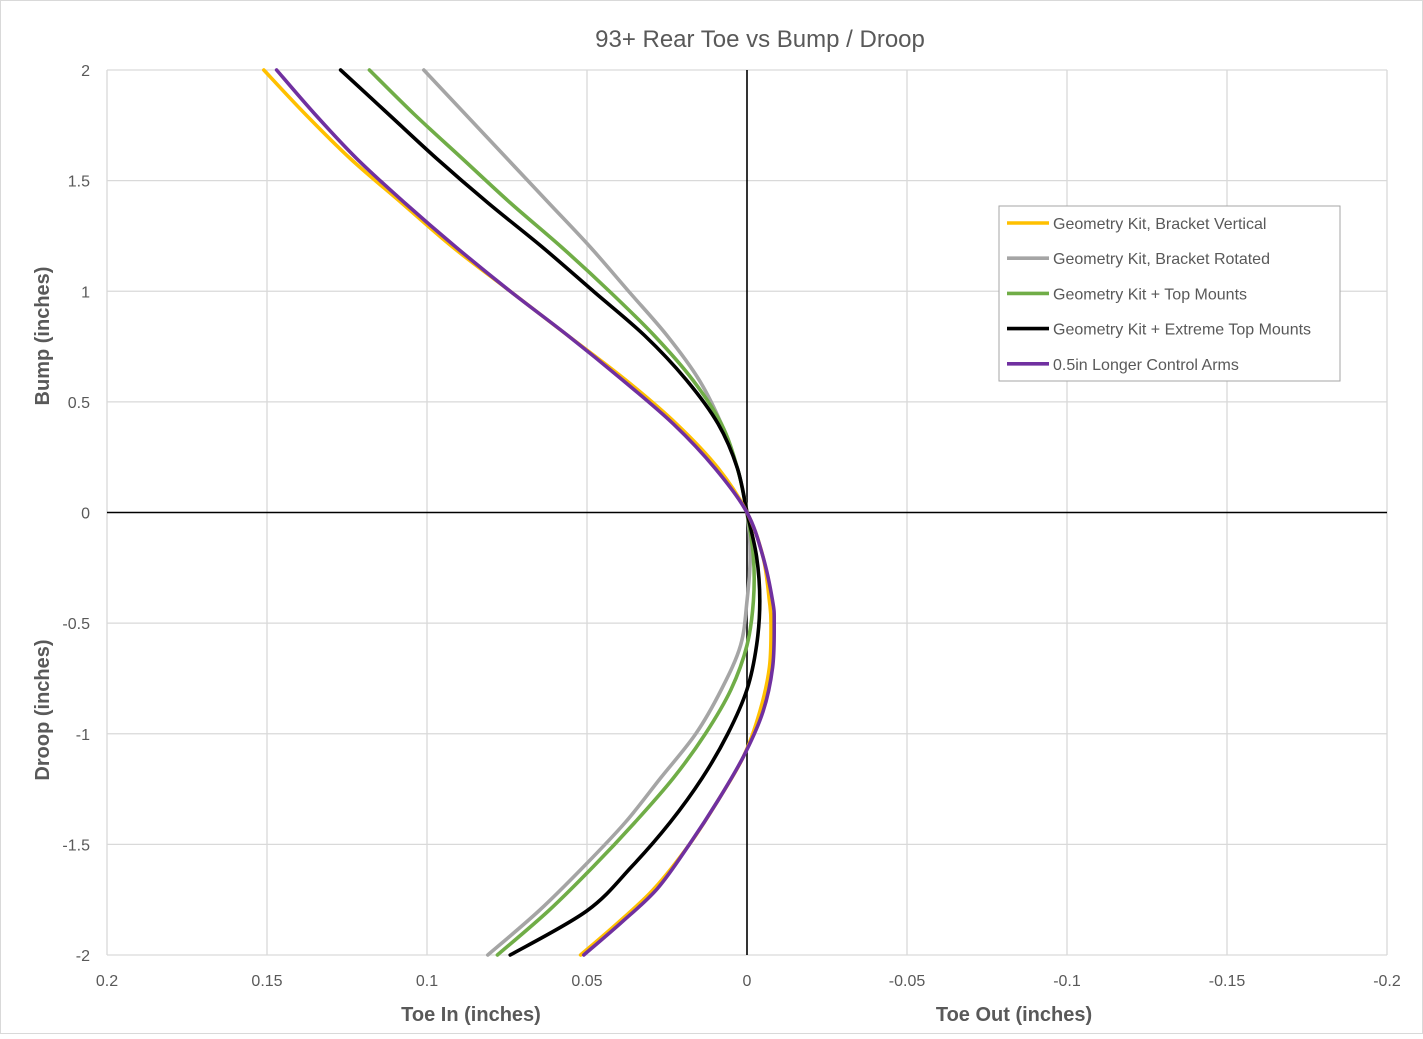 Image resolution: width=1423 pixels, height=1039 pixels. I want to click on x-tick-label: 0, so click(747, 981).